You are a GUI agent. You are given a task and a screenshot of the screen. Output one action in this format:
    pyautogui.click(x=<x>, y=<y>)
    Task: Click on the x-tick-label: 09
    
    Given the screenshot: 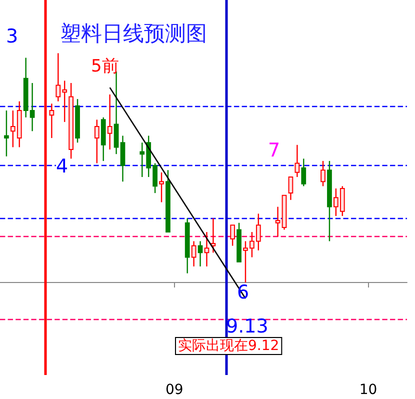 What is the action you would take?
    pyautogui.click(x=175, y=390)
    